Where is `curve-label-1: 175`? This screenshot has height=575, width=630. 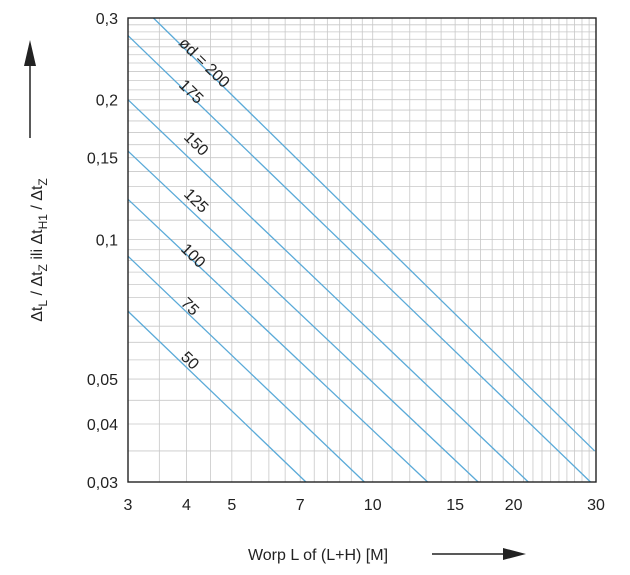
curve-label-1: 175 is located at coordinates (190, 92).